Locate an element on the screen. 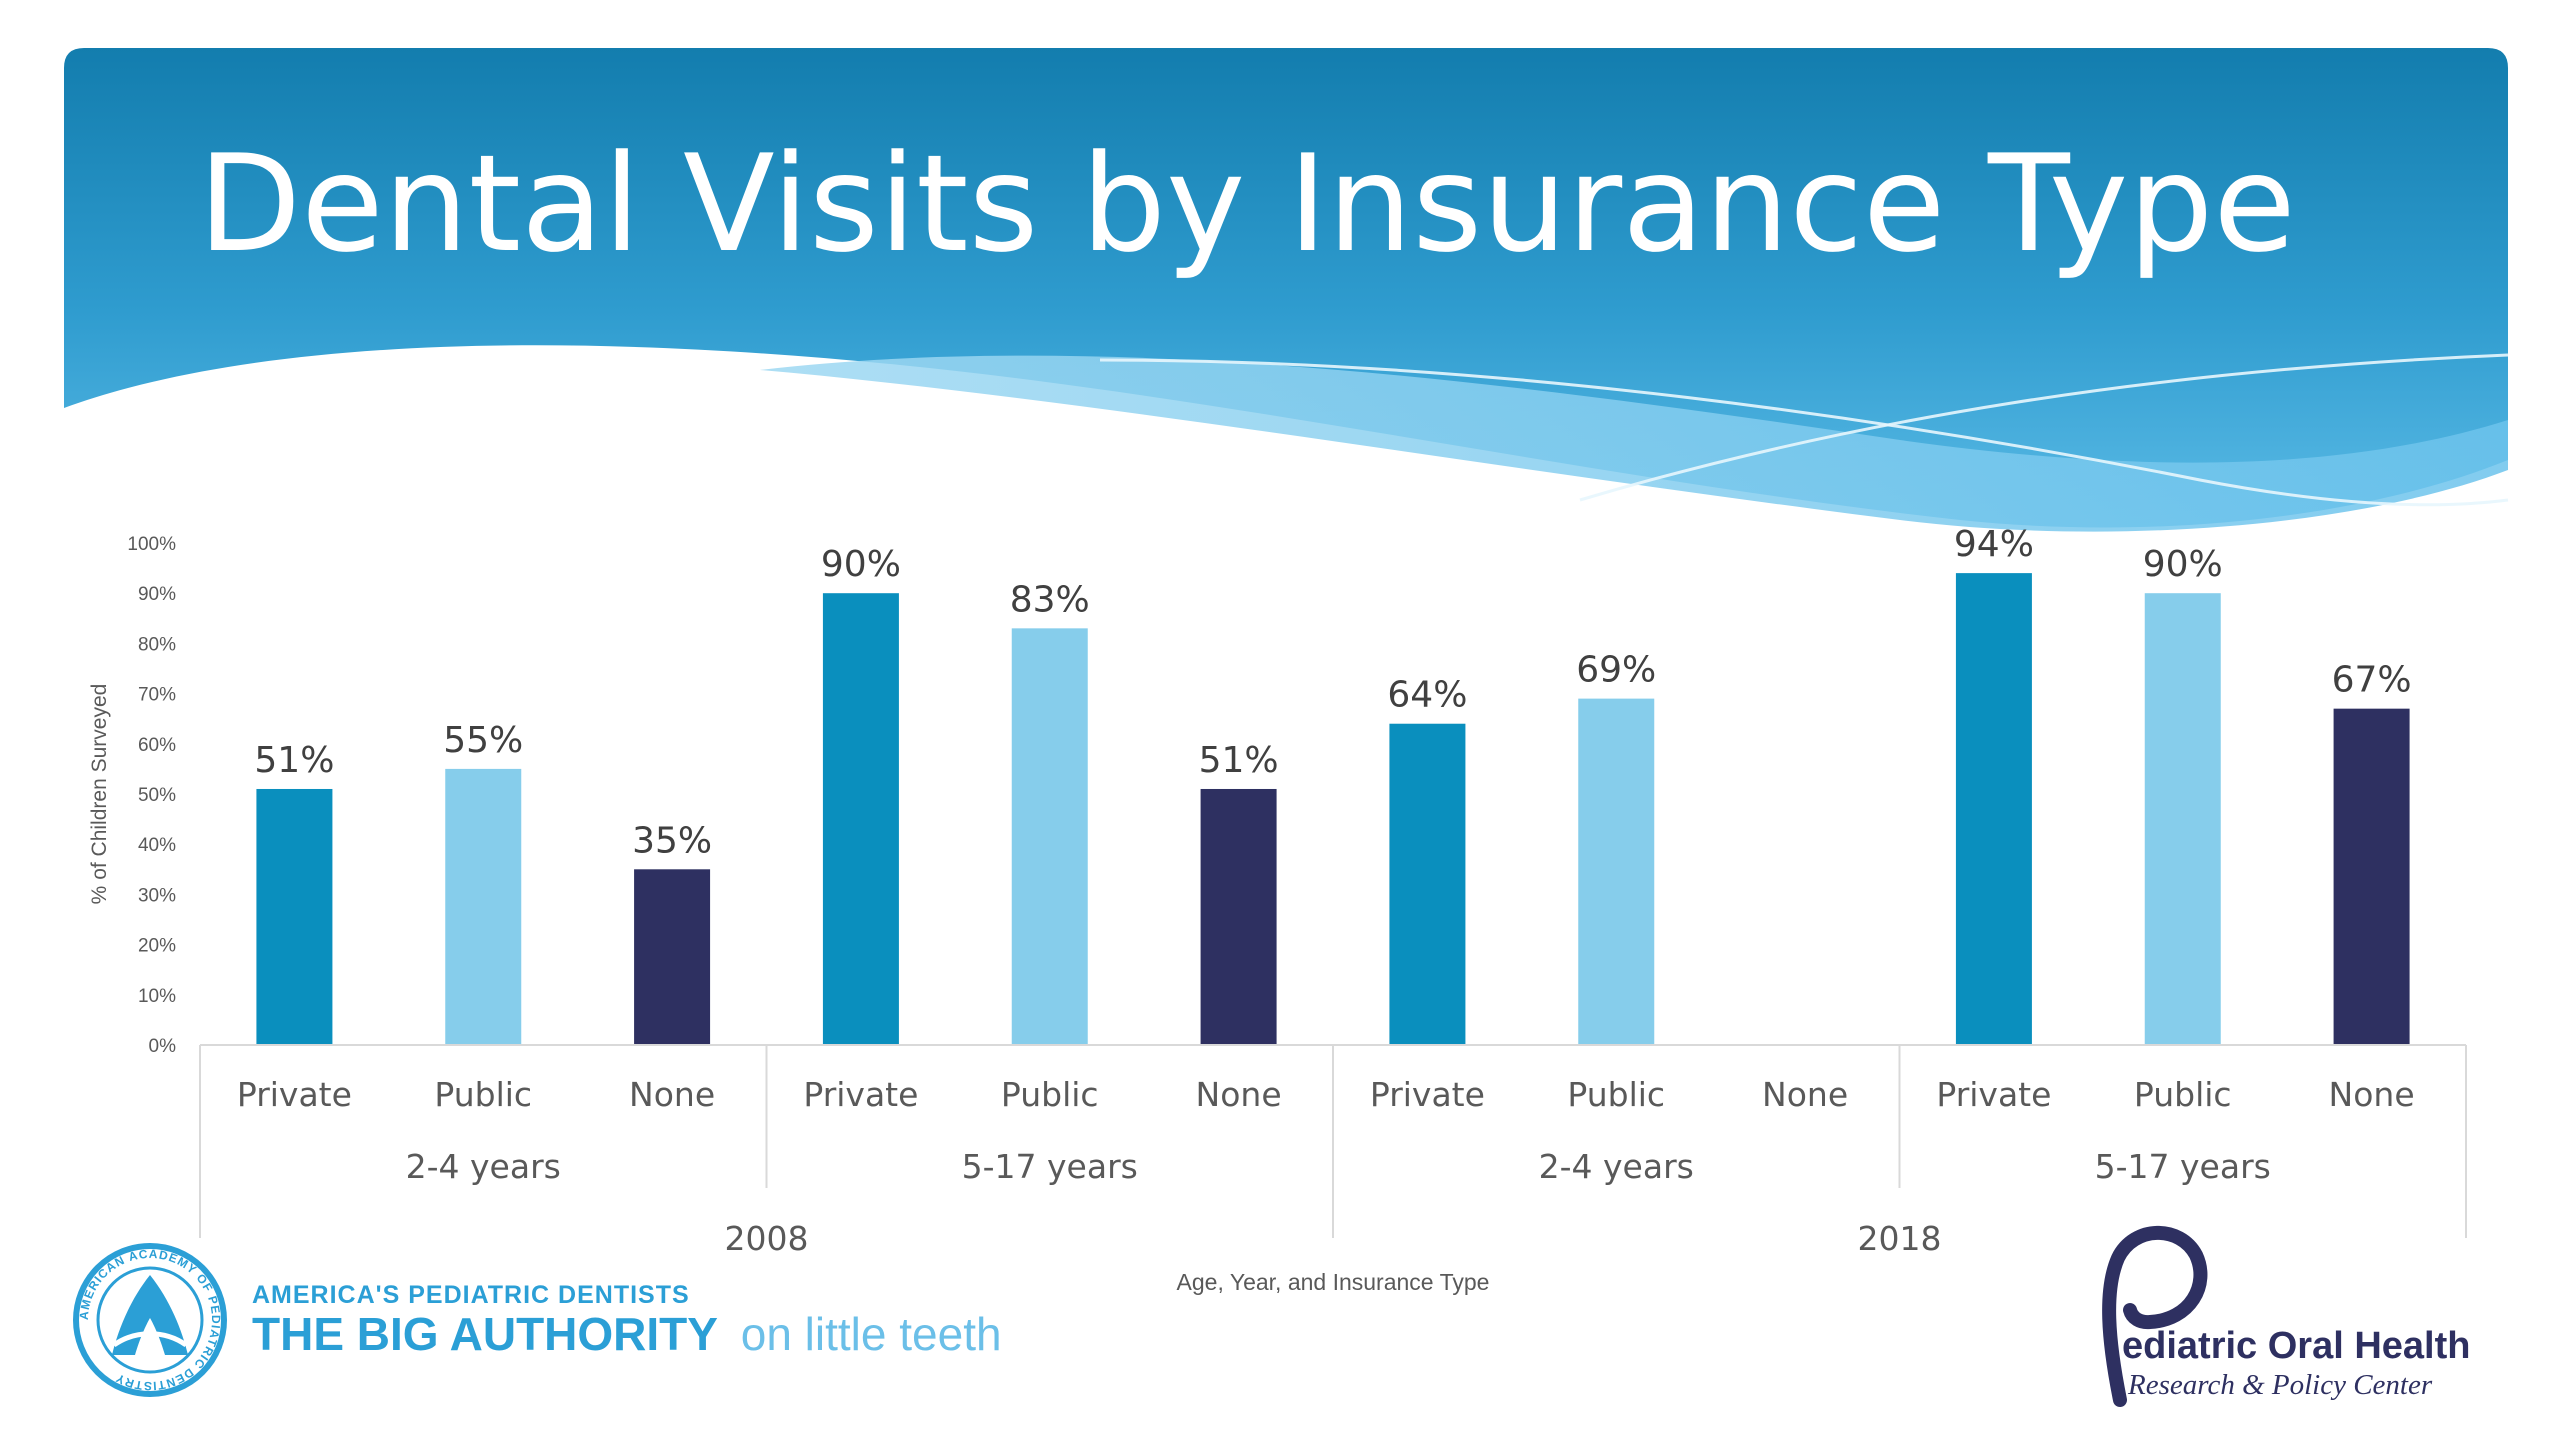  y-tick-label: 90% is located at coordinates (157, 594).